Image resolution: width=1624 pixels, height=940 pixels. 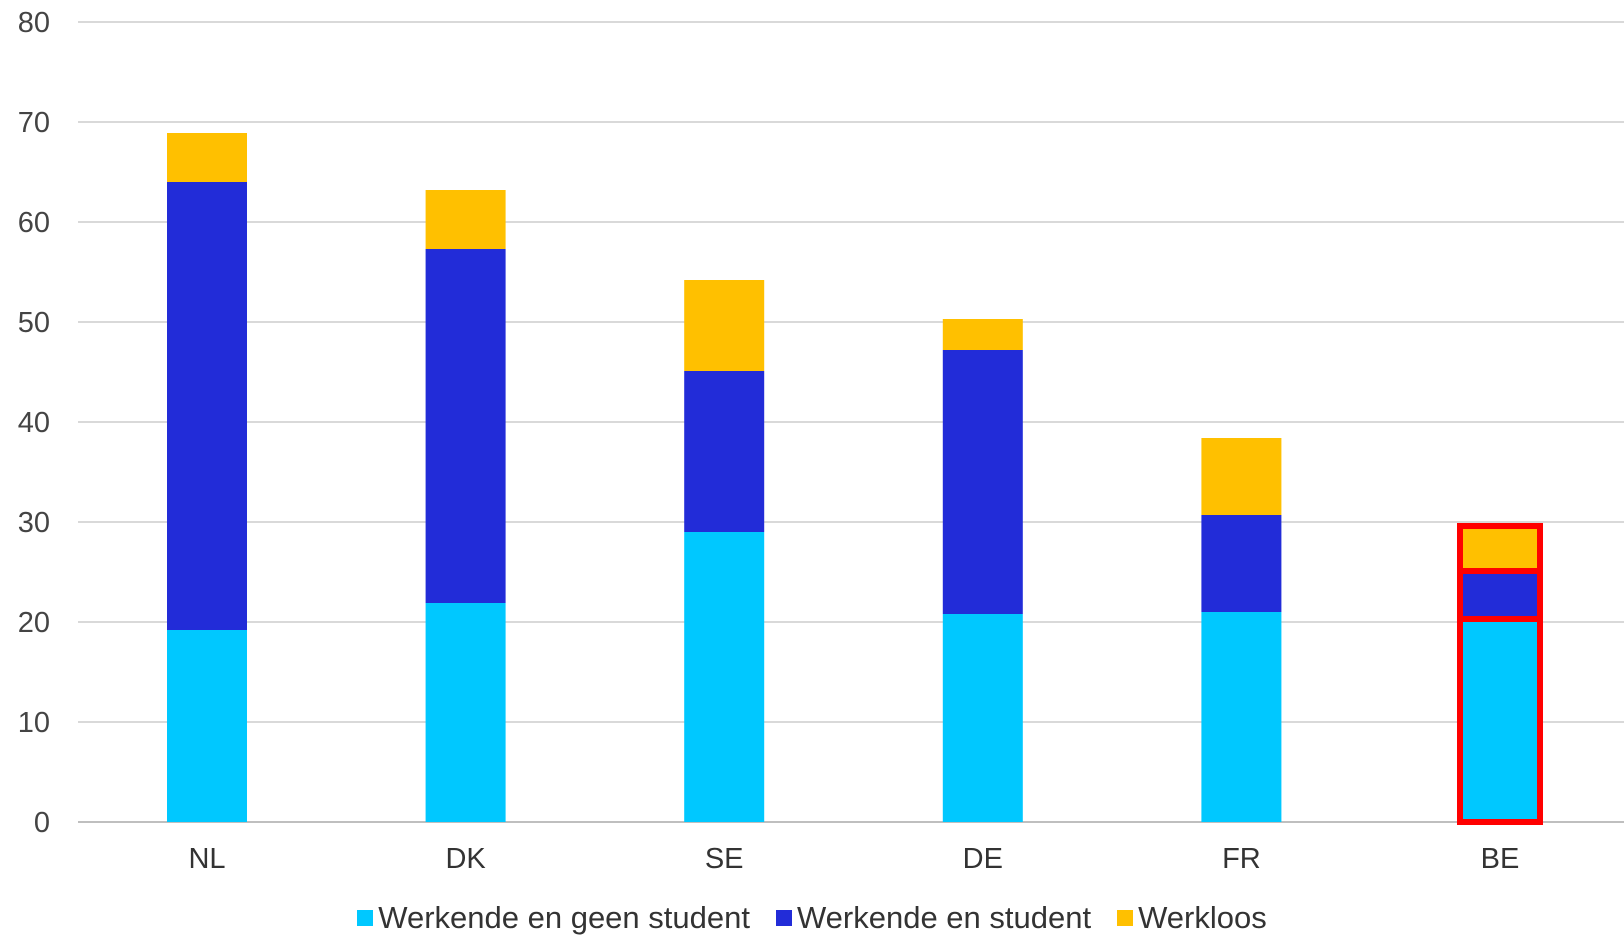 What do you see at coordinates (564, 917) in the screenshot?
I see `legend-label: Werkende en geen student` at bounding box center [564, 917].